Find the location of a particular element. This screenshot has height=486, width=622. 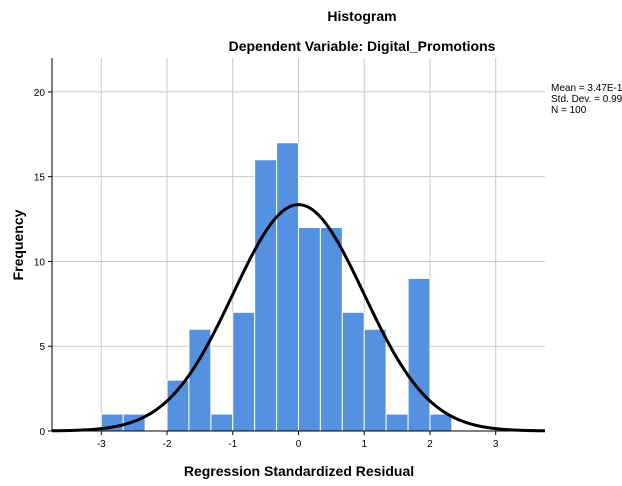

x-tick-label: 2 is located at coordinates (430, 444).